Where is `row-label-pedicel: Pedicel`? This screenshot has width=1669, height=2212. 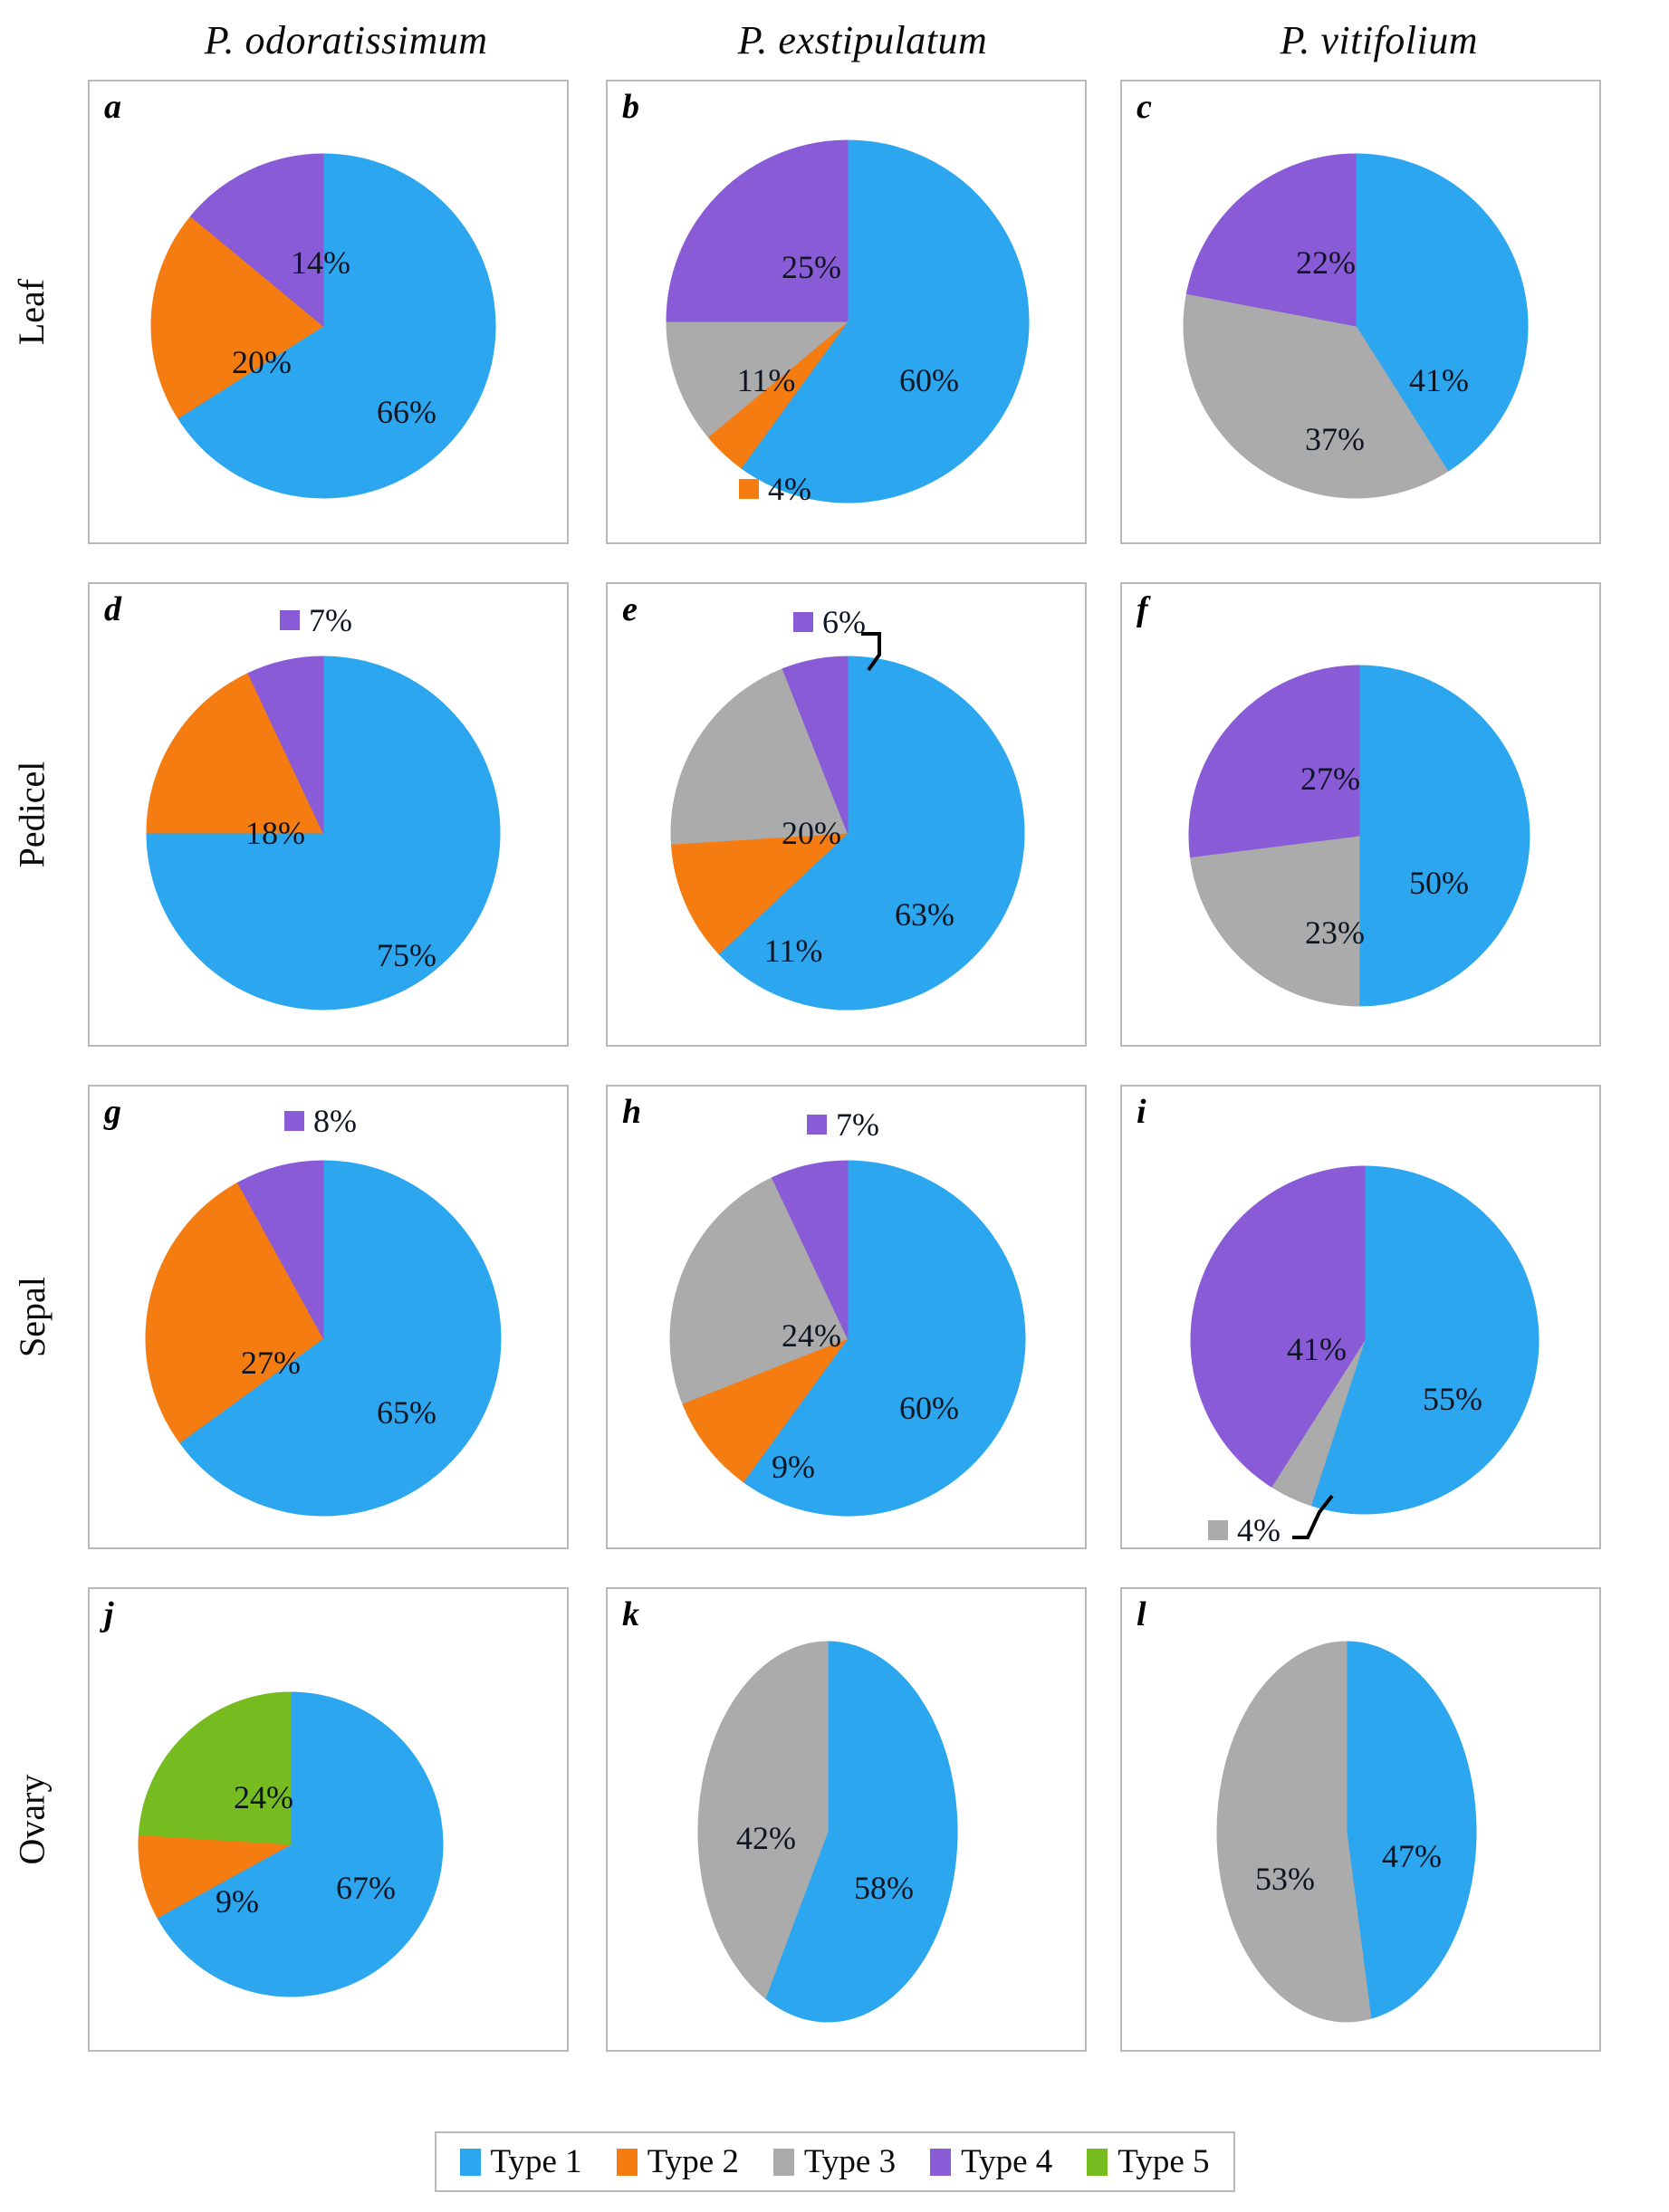 row-label-pedicel: Pedicel is located at coordinates (32, 814).